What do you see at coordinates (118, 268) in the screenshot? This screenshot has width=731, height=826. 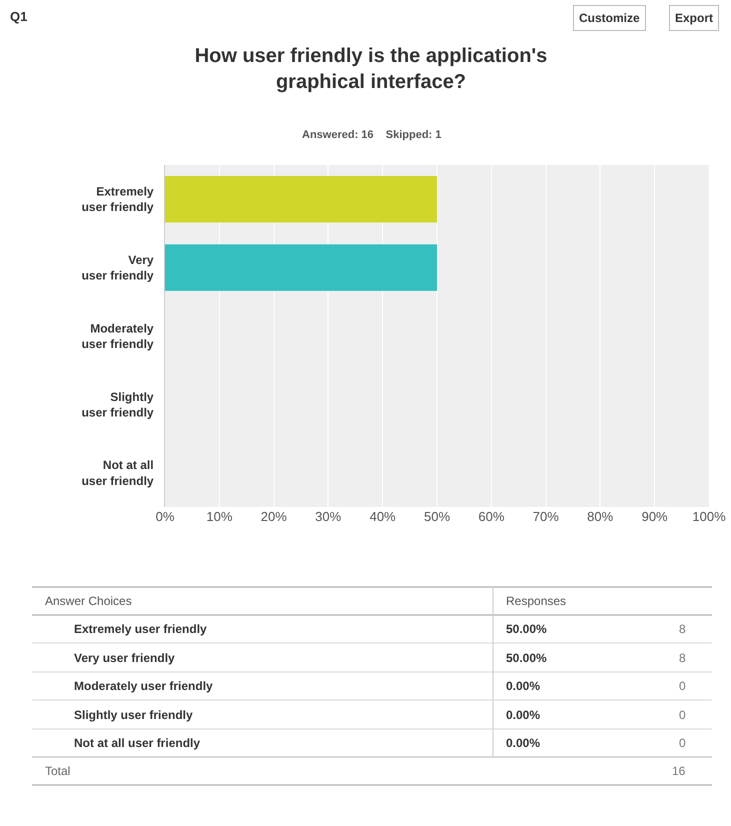 I see `y-tick-label: Very user friendly` at bounding box center [118, 268].